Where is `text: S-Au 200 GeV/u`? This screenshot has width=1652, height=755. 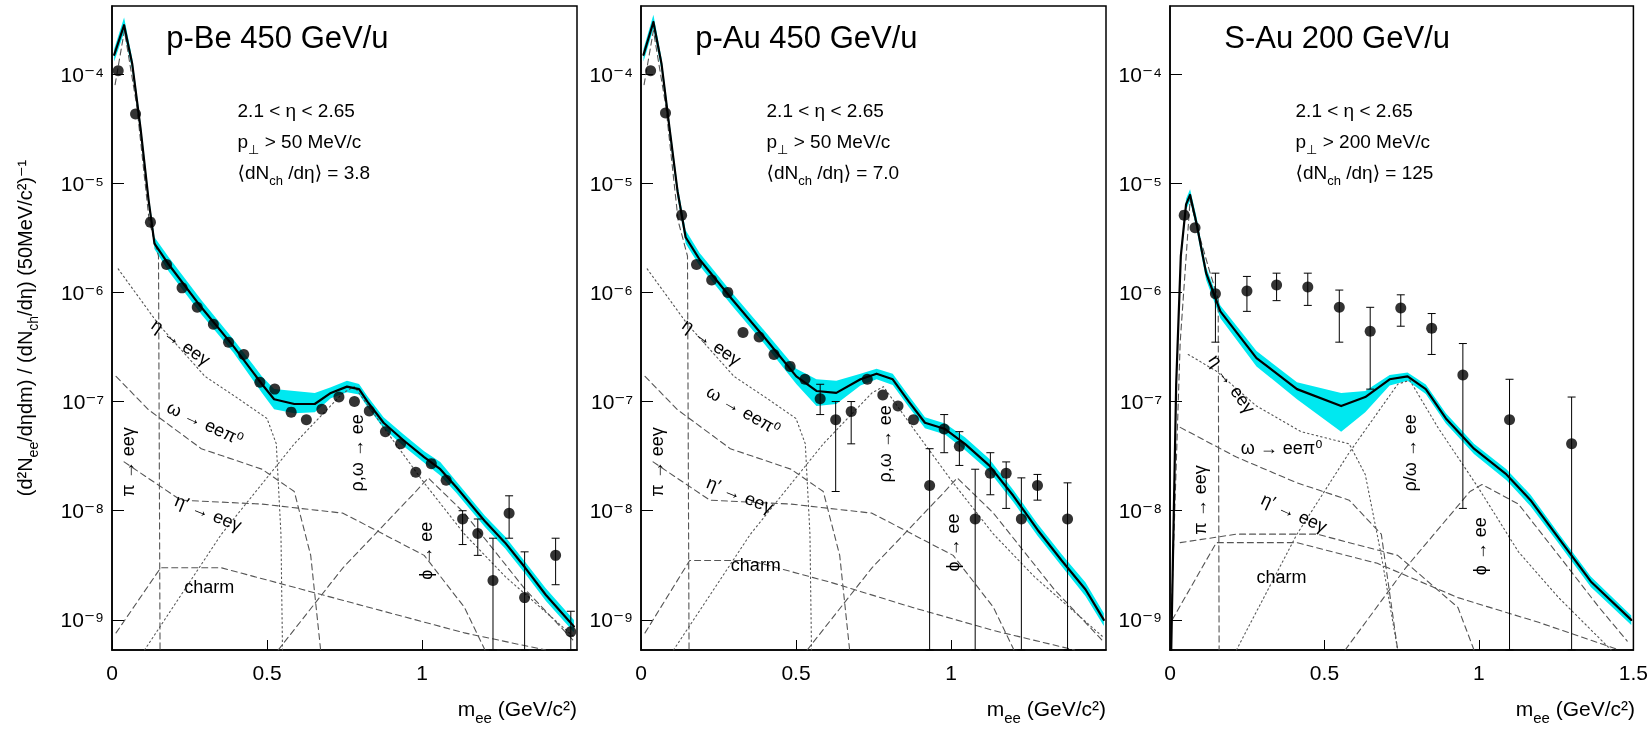 text: S-Au 200 GeV/u is located at coordinates (1337, 37).